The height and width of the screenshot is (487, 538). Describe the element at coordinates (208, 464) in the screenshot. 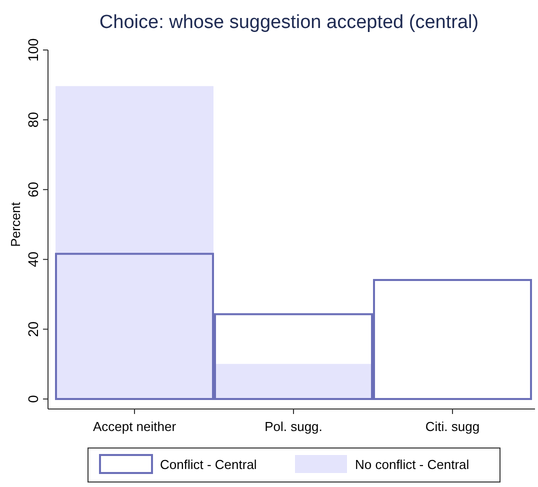

I see `legend-label: Conflict - Central` at that location.